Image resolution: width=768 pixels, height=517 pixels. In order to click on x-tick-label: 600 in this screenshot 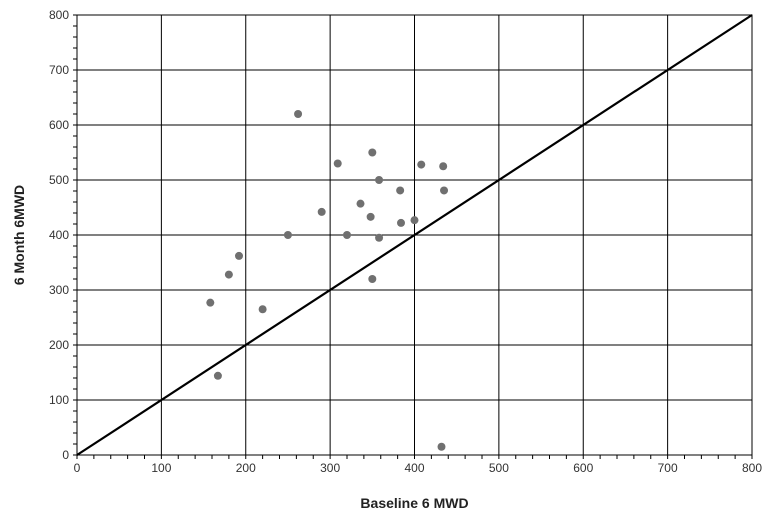, I will do `click(583, 468)`.